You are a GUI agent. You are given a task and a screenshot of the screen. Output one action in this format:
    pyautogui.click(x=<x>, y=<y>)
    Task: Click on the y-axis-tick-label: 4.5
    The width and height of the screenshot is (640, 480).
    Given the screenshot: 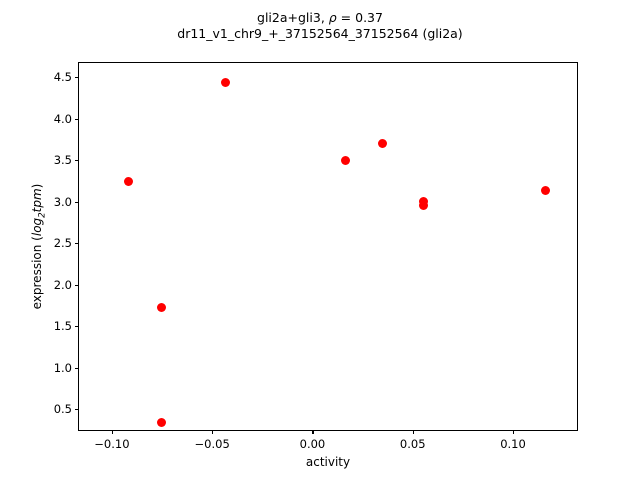 What is the action you would take?
    pyautogui.click(x=62, y=77)
    